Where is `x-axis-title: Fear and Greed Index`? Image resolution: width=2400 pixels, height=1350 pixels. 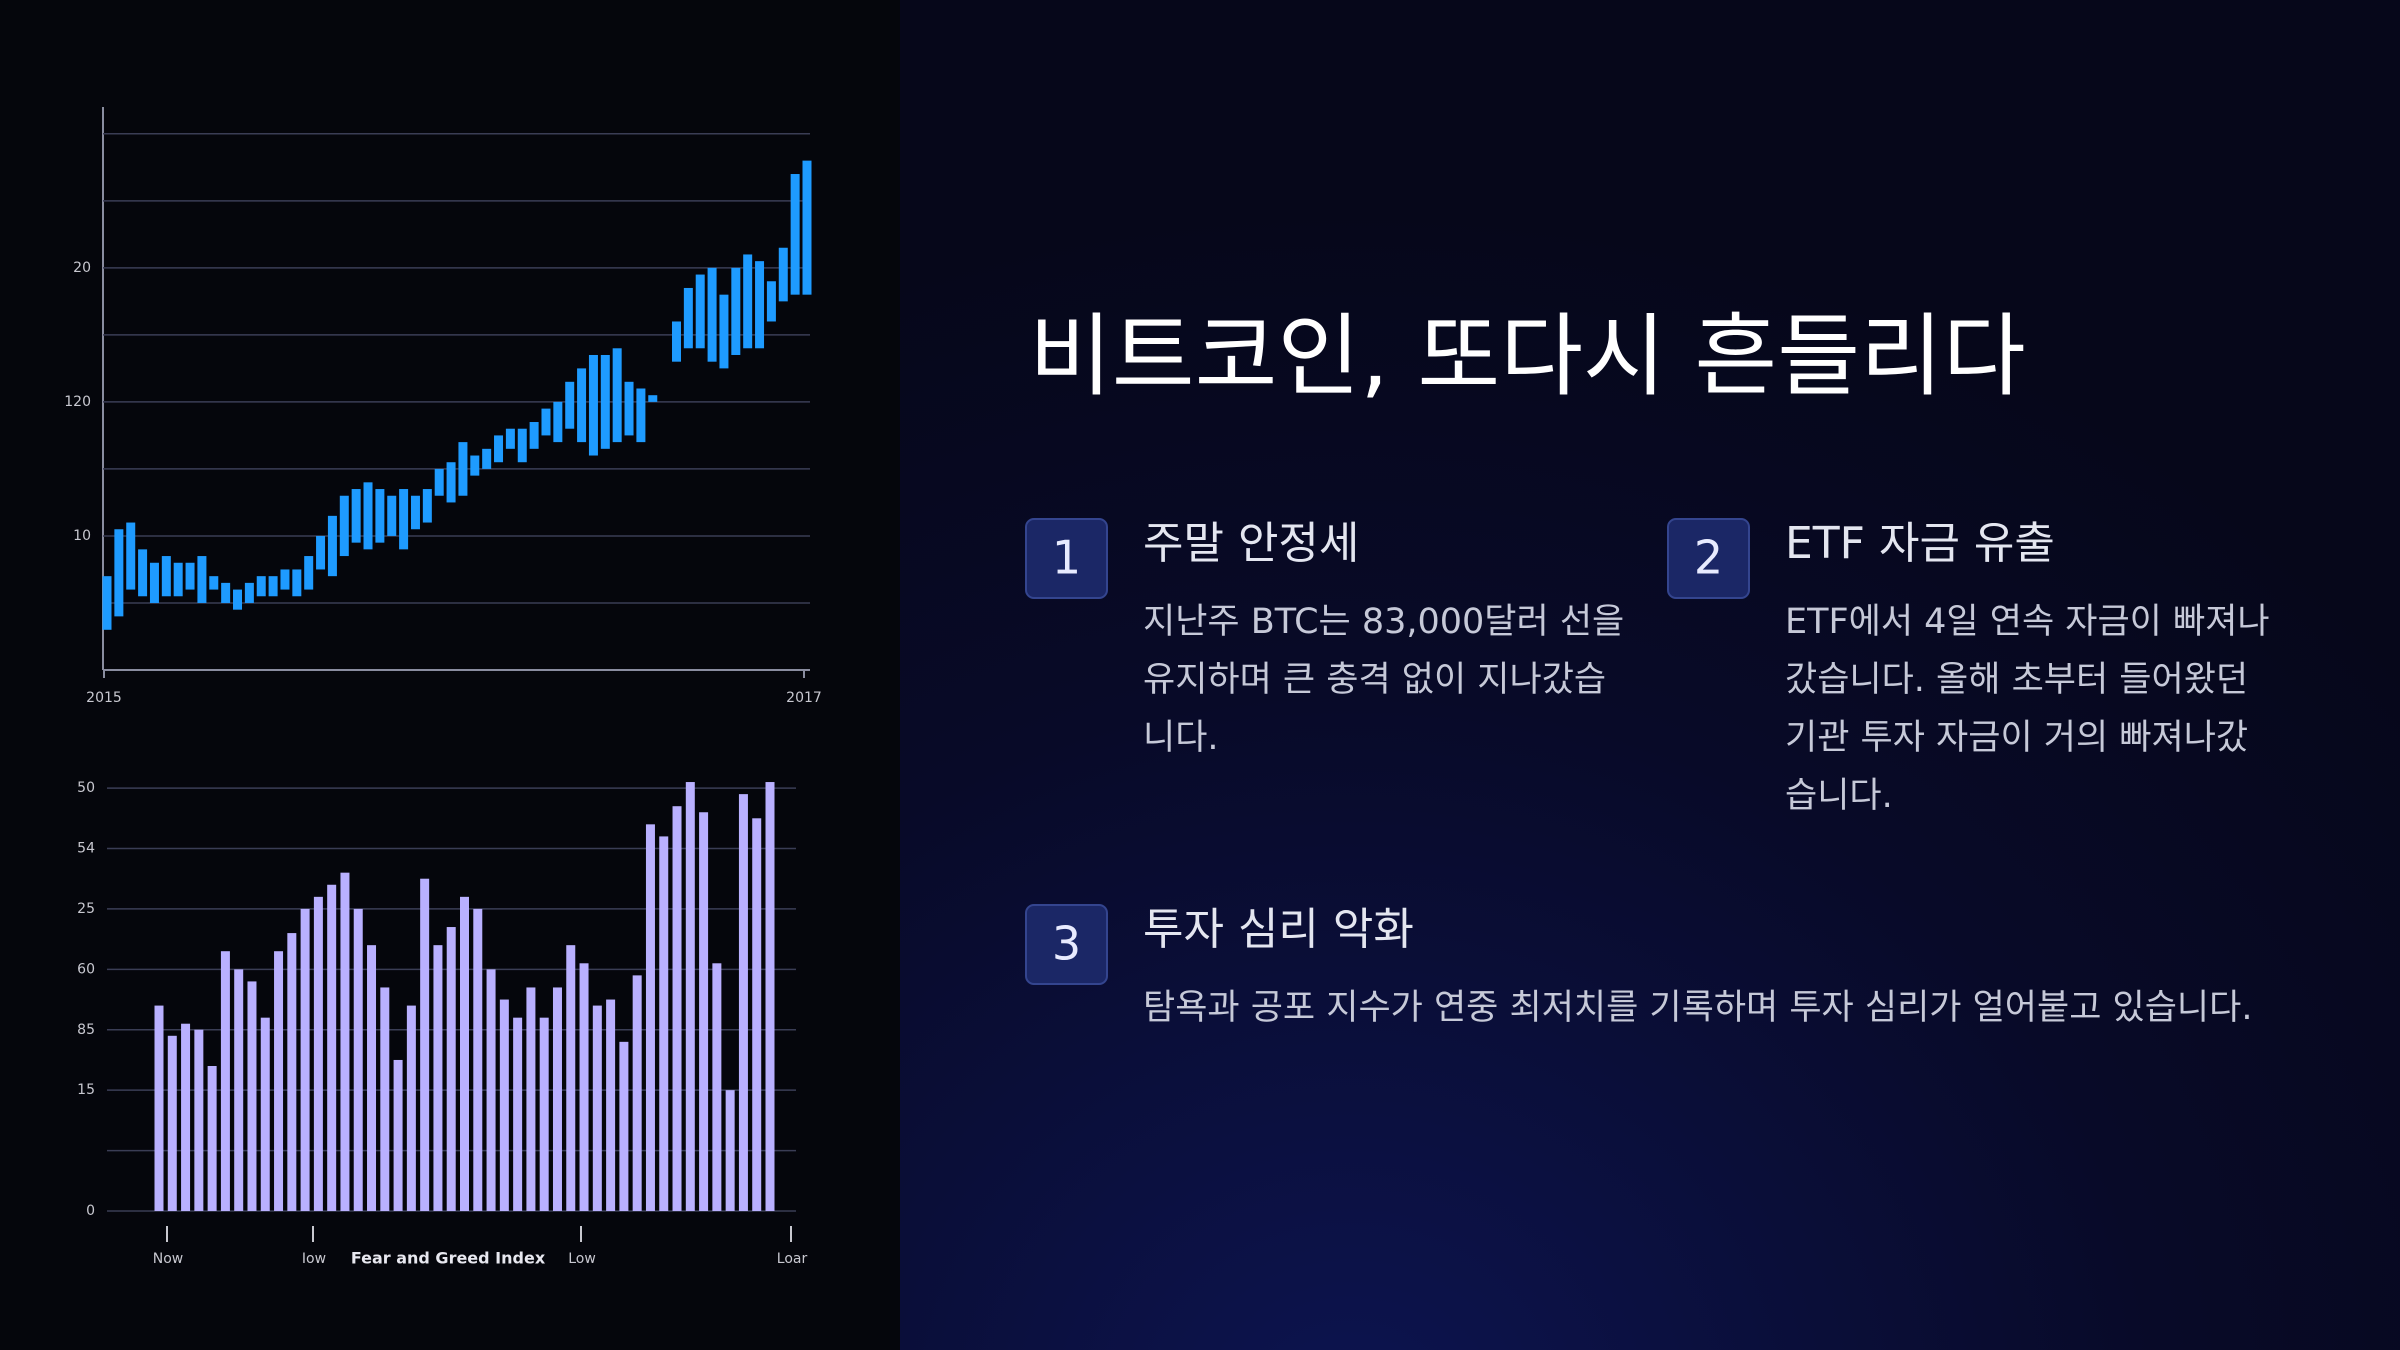
x-axis-title: Fear and Greed Index is located at coordinates (448, 1258).